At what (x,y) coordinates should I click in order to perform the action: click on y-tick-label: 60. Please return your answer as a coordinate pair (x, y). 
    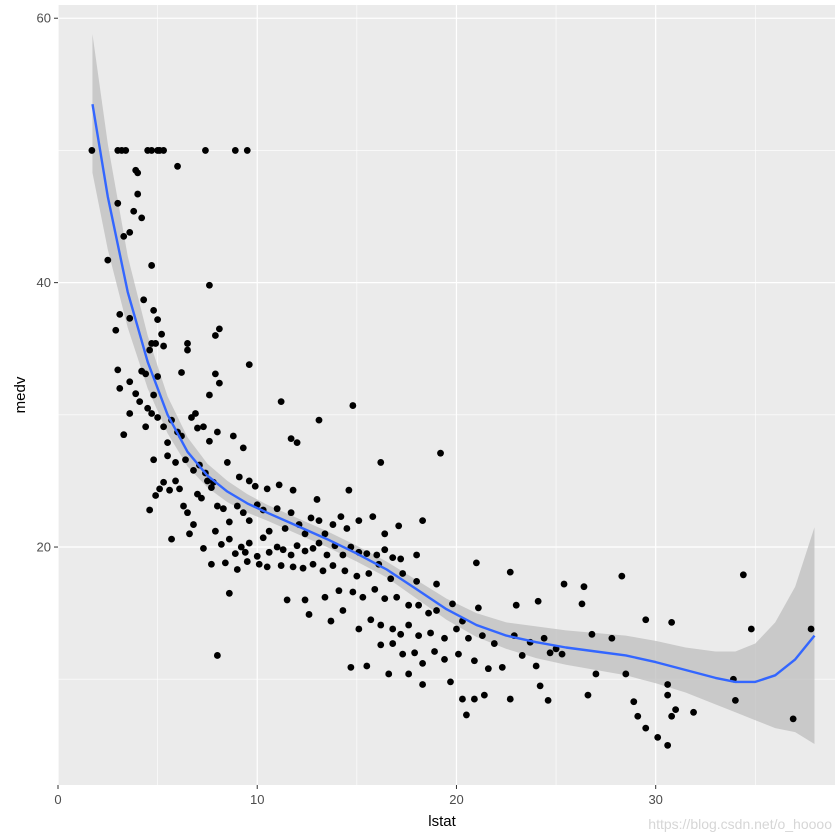
    Looking at the image, I should click on (44, 18).